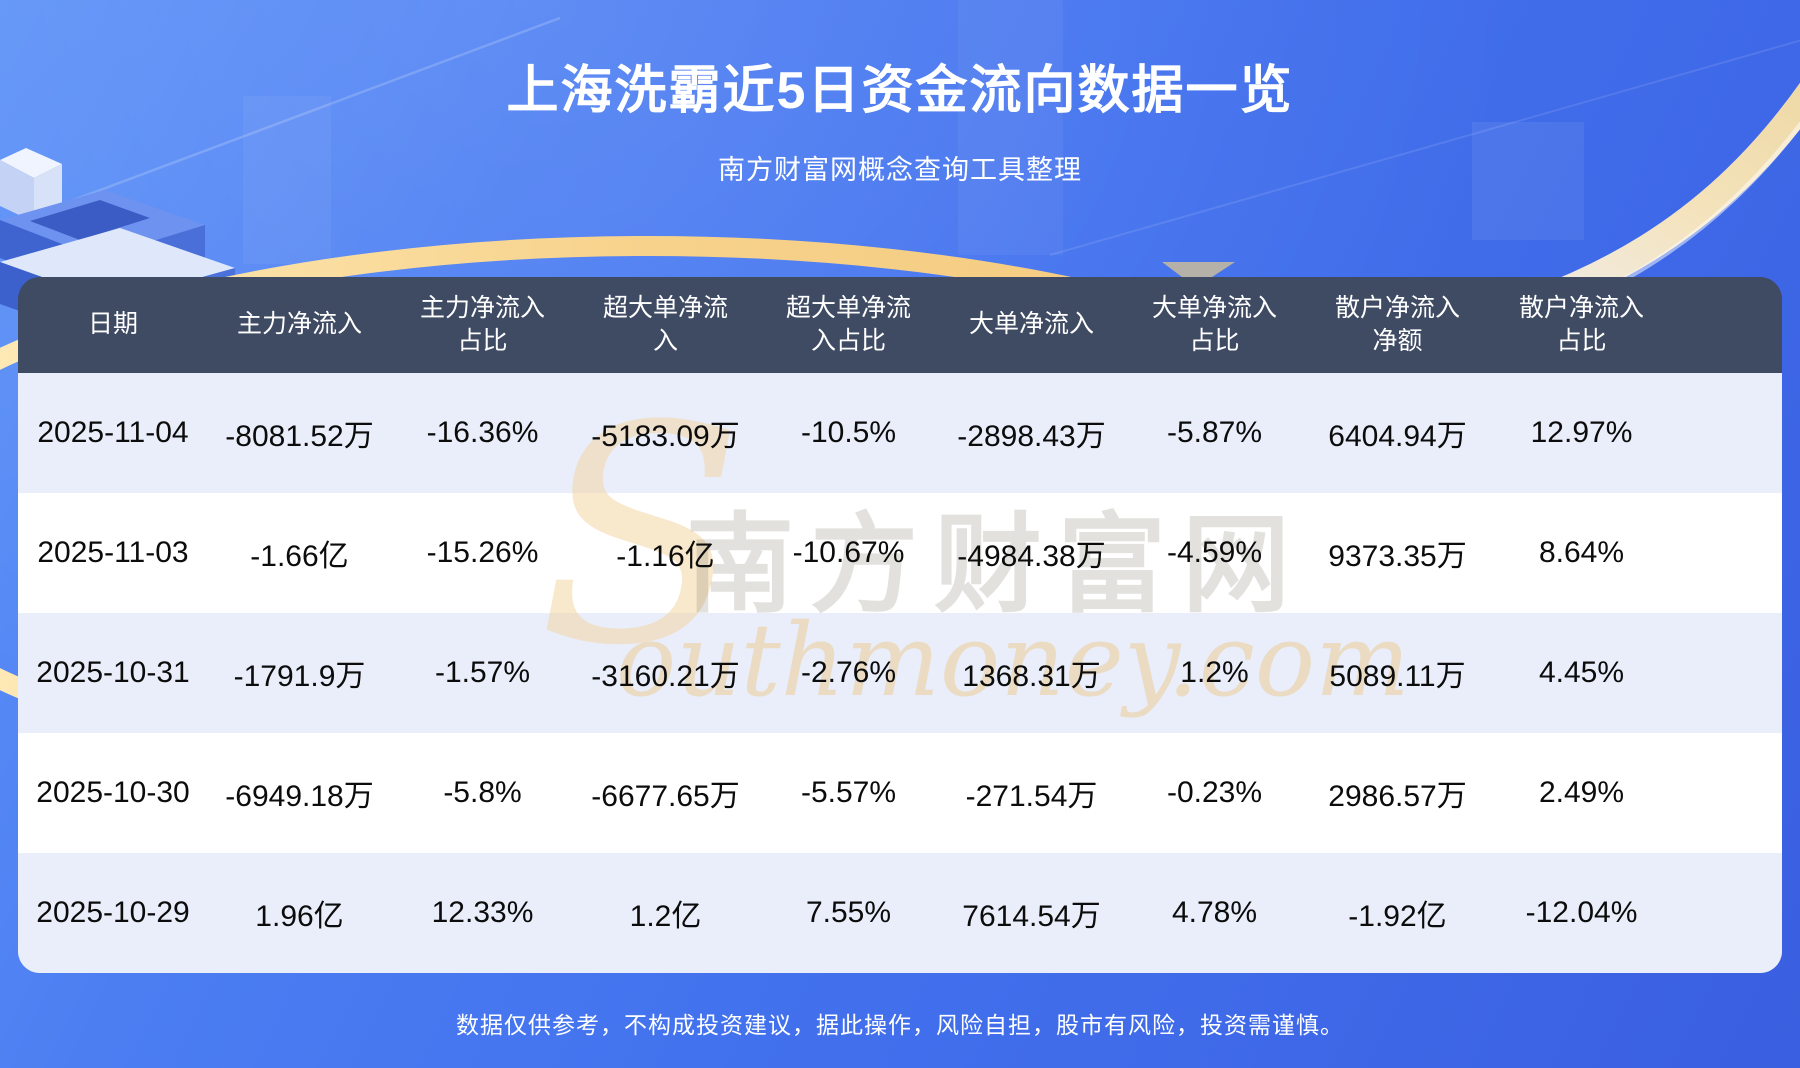 Image resolution: width=1800 pixels, height=1068 pixels. What do you see at coordinates (1424, 147) in the screenshot?
I see `diagonal-streak` at bounding box center [1424, 147].